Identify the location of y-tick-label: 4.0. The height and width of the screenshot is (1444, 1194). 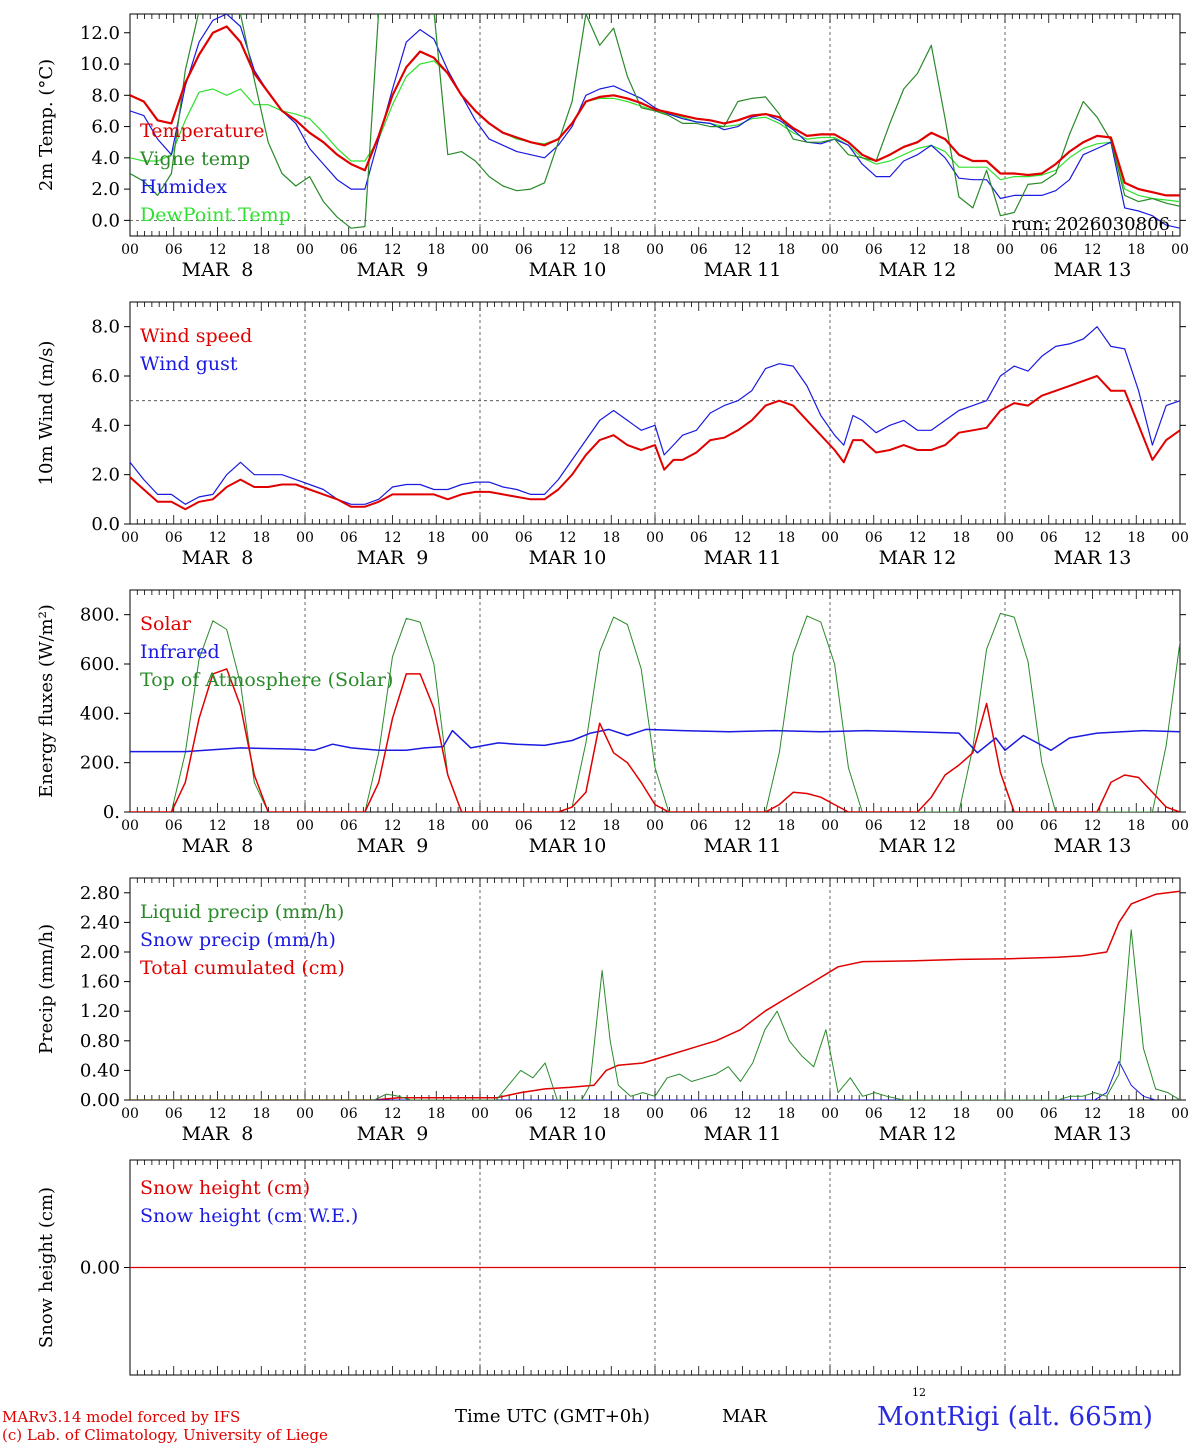
(105, 425).